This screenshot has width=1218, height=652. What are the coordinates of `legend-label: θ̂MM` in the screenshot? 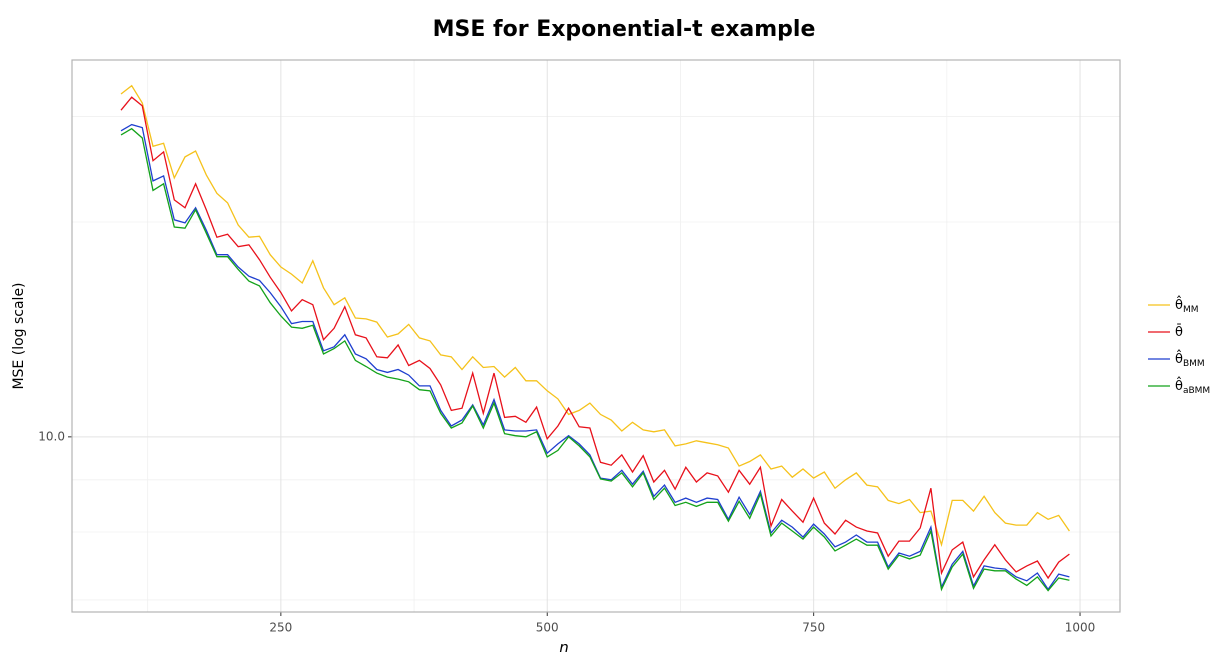 It's located at (1187, 304).